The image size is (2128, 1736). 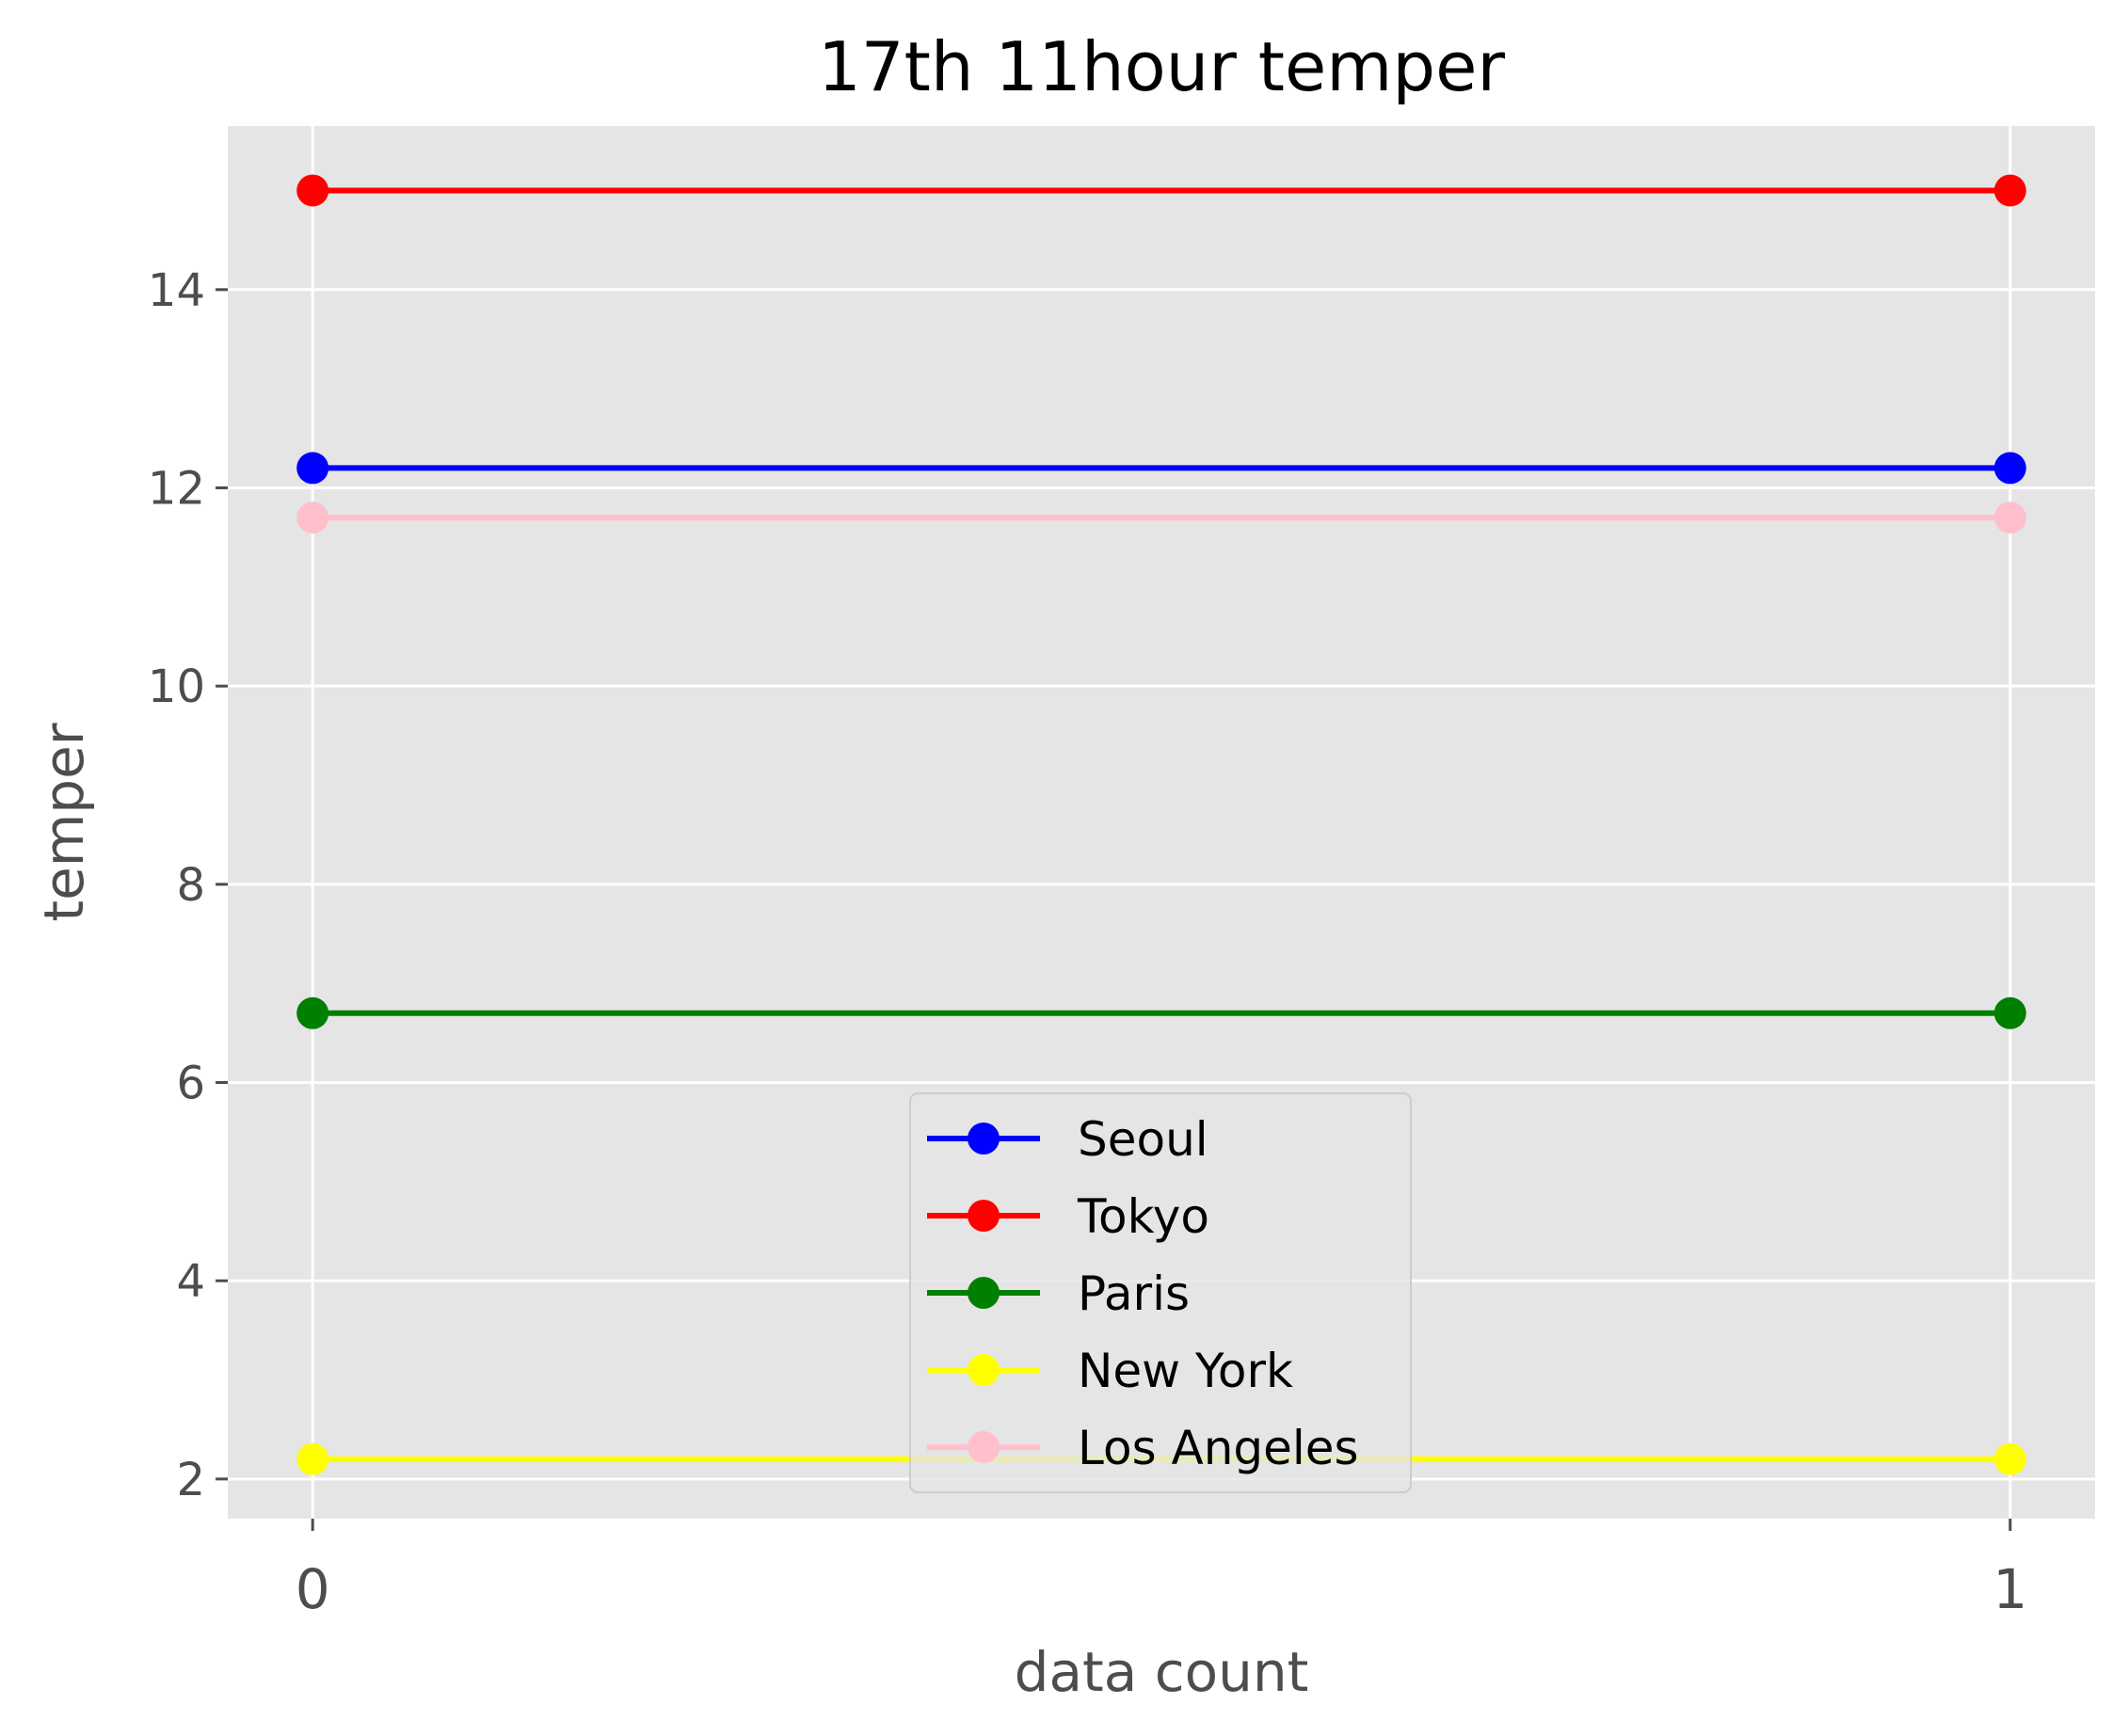 What do you see at coordinates (1162, 1672) in the screenshot?
I see `x-axis-label: data count` at bounding box center [1162, 1672].